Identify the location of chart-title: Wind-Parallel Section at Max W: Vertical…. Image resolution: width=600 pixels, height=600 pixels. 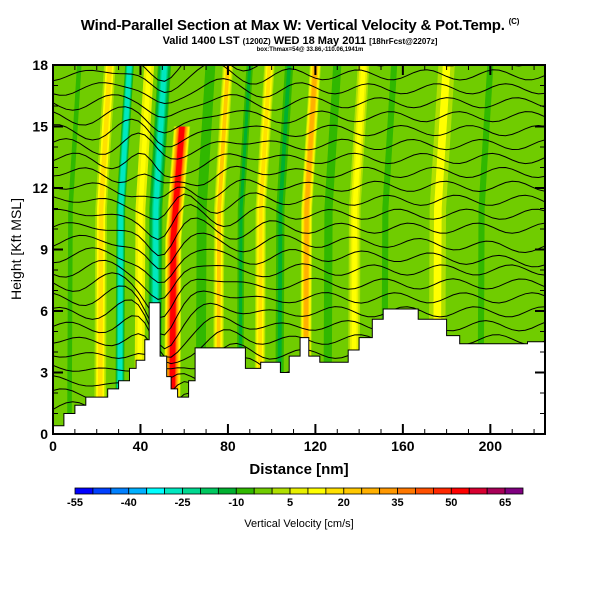
(300, 25).